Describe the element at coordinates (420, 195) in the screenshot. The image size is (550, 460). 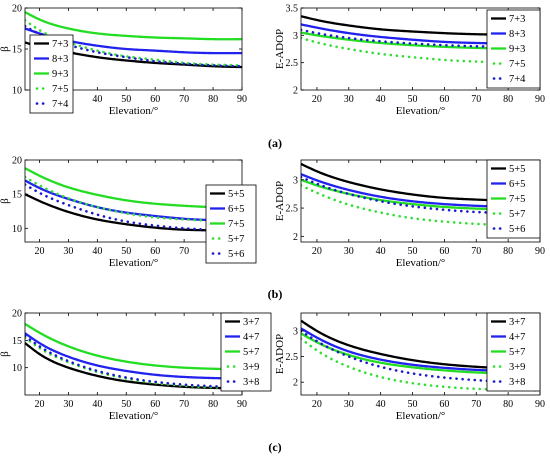
I see `series-line-5+6` at that location.